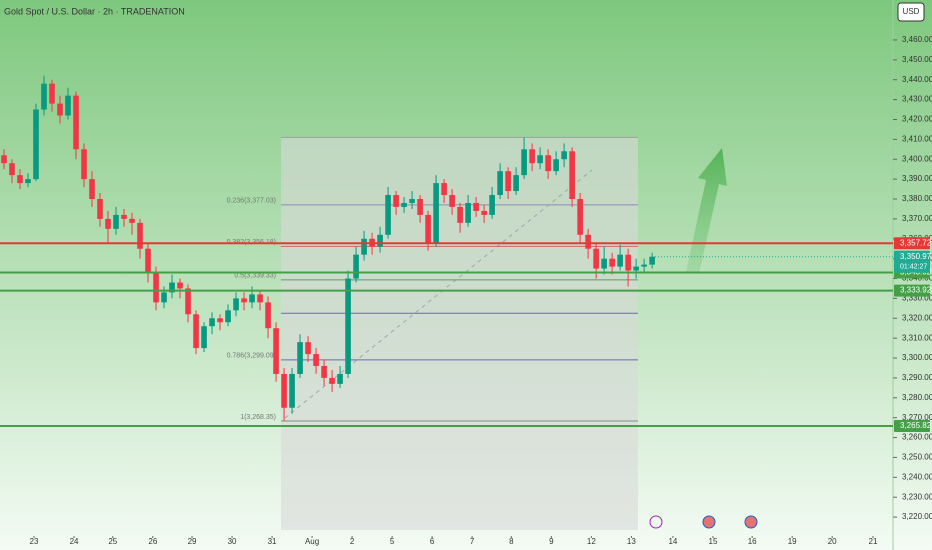 Image resolution: width=932 pixels, height=550 pixels. What do you see at coordinates (392, 541) in the screenshot?
I see `x-tick-label: 5` at bounding box center [392, 541].